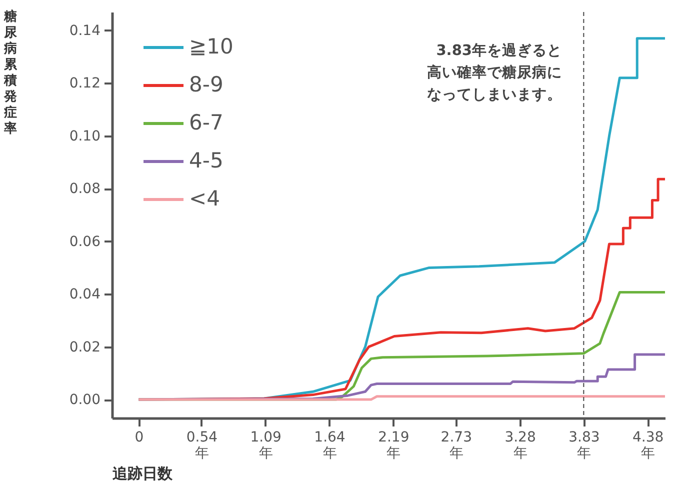  Describe the element at coordinates (206, 122) in the screenshot. I see `legend-label: 6-7` at that location.